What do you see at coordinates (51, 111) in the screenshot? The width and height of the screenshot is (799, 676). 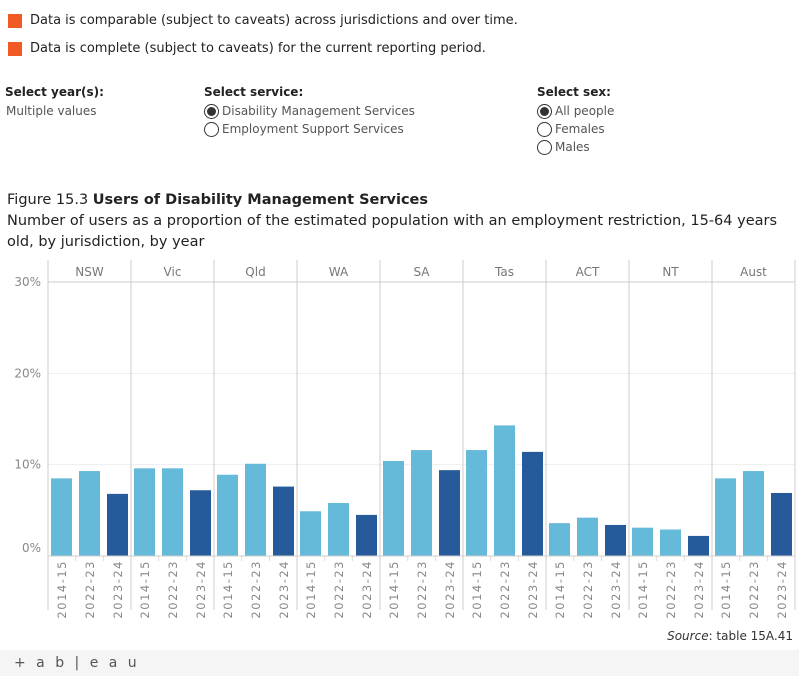 I see `year-filter-value: Multiple values` at bounding box center [51, 111].